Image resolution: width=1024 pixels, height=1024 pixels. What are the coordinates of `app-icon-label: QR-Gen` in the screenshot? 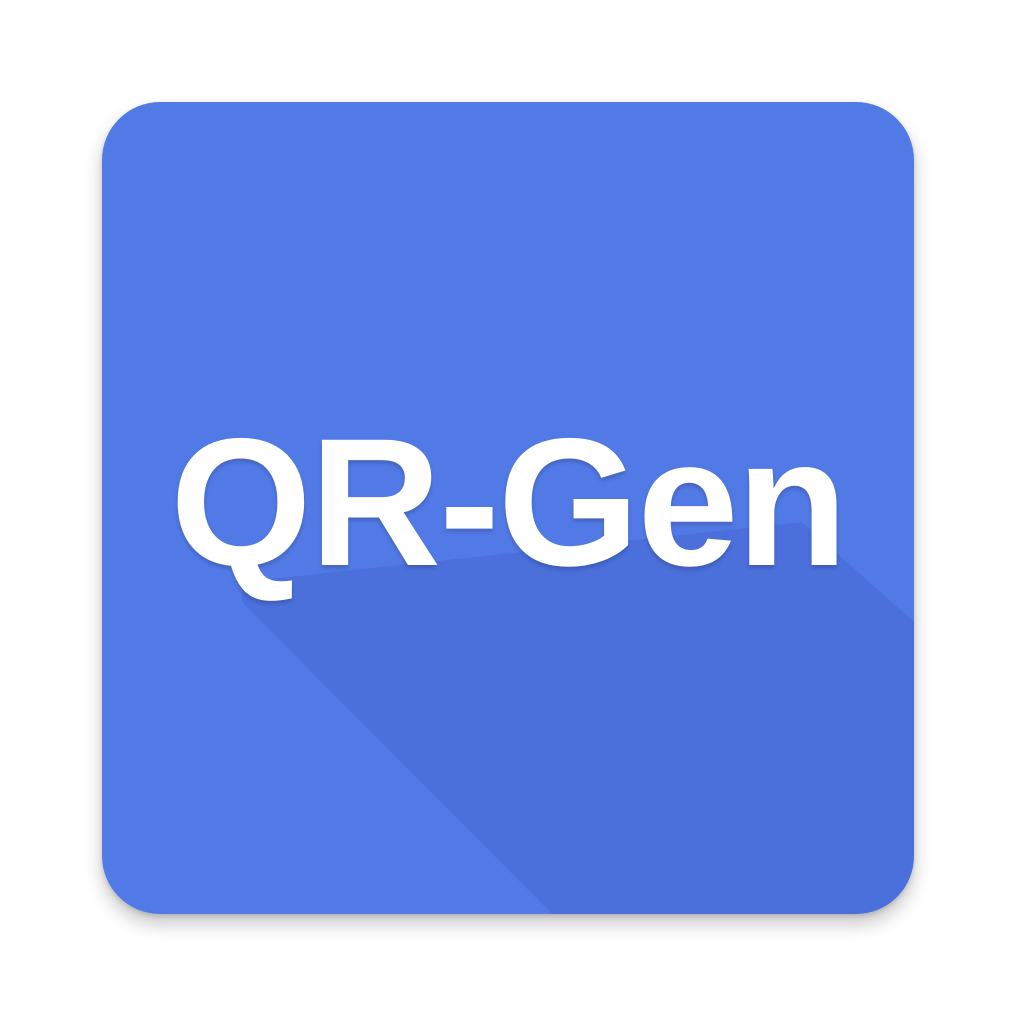 It's located at (509, 502).